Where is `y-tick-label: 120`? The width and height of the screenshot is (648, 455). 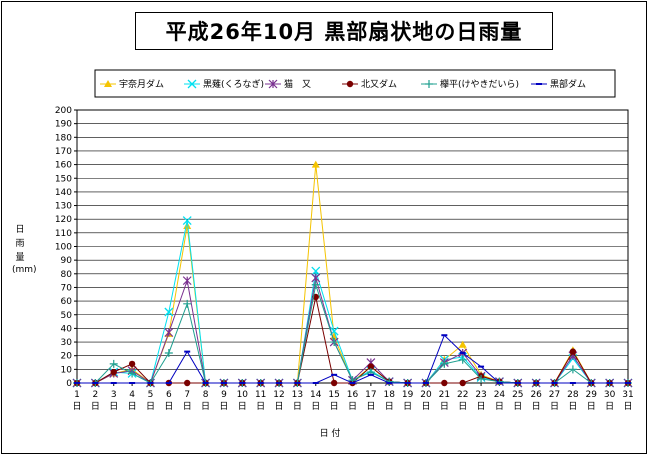 y-tick-label: 120 is located at coordinates (63, 220).